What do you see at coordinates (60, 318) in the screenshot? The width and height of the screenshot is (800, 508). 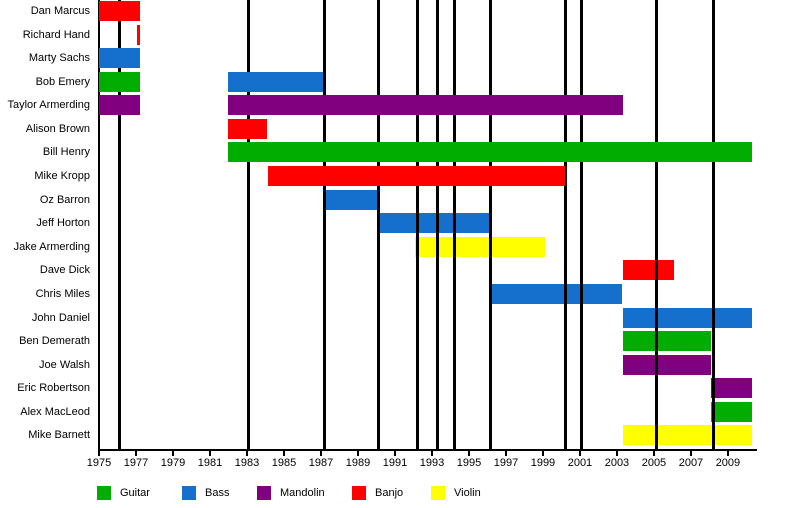 I see `member-name-label: John Daniel` at bounding box center [60, 318].